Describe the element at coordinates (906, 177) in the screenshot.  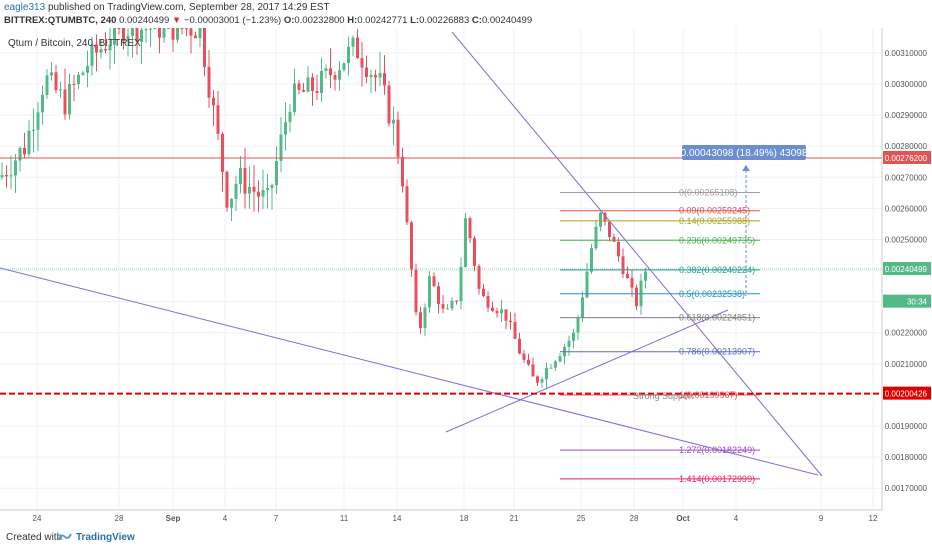
I see `price-tick-label: 0.00270000` at that location.